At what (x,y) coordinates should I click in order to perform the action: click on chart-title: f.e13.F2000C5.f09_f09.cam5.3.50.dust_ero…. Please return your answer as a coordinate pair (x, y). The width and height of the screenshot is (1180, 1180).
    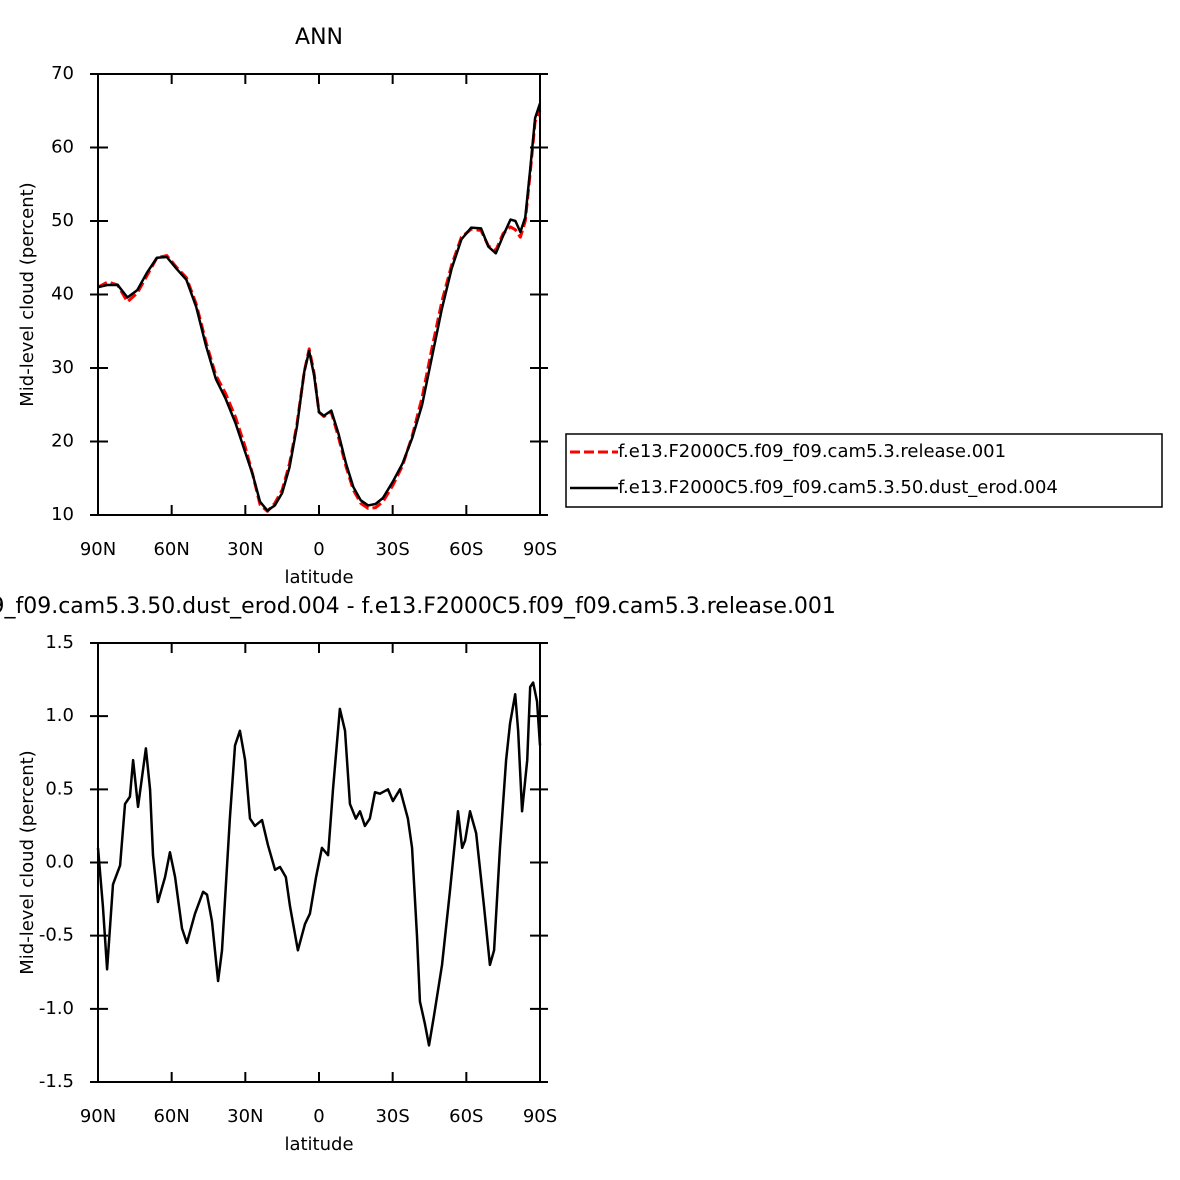
    Looking at the image, I should click on (418, 606).